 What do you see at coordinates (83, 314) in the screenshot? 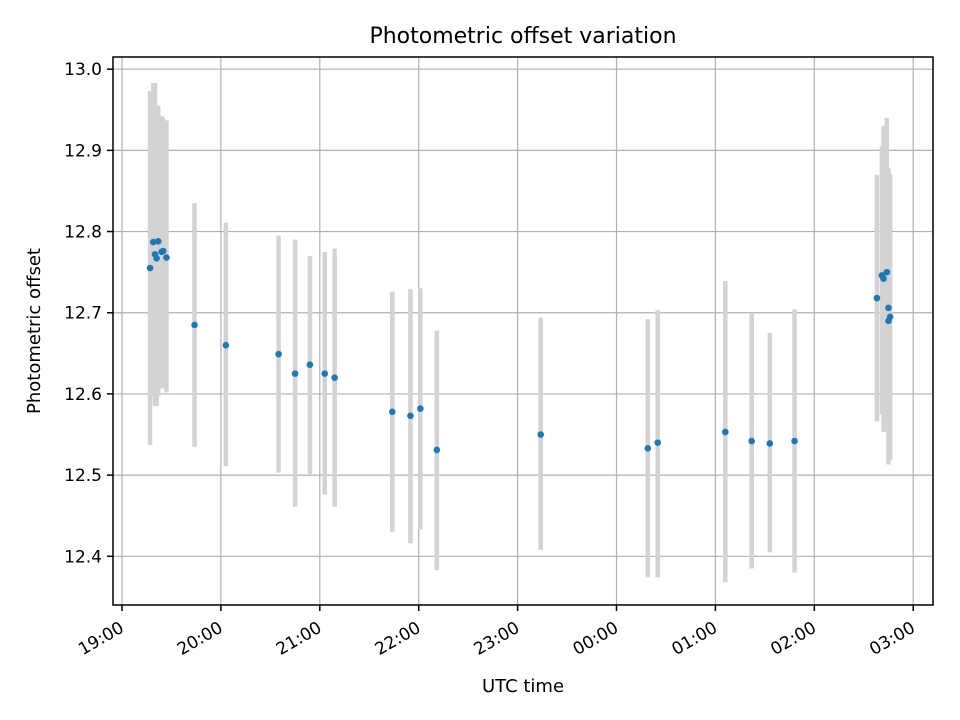
I see `y-tick-label: 12.7` at bounding box center [83, 314].